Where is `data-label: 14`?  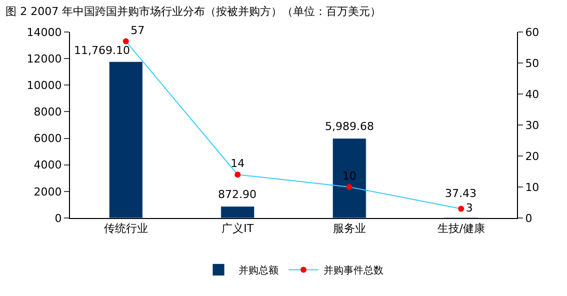
data-label: 14 is located at coordinates (237, 163).